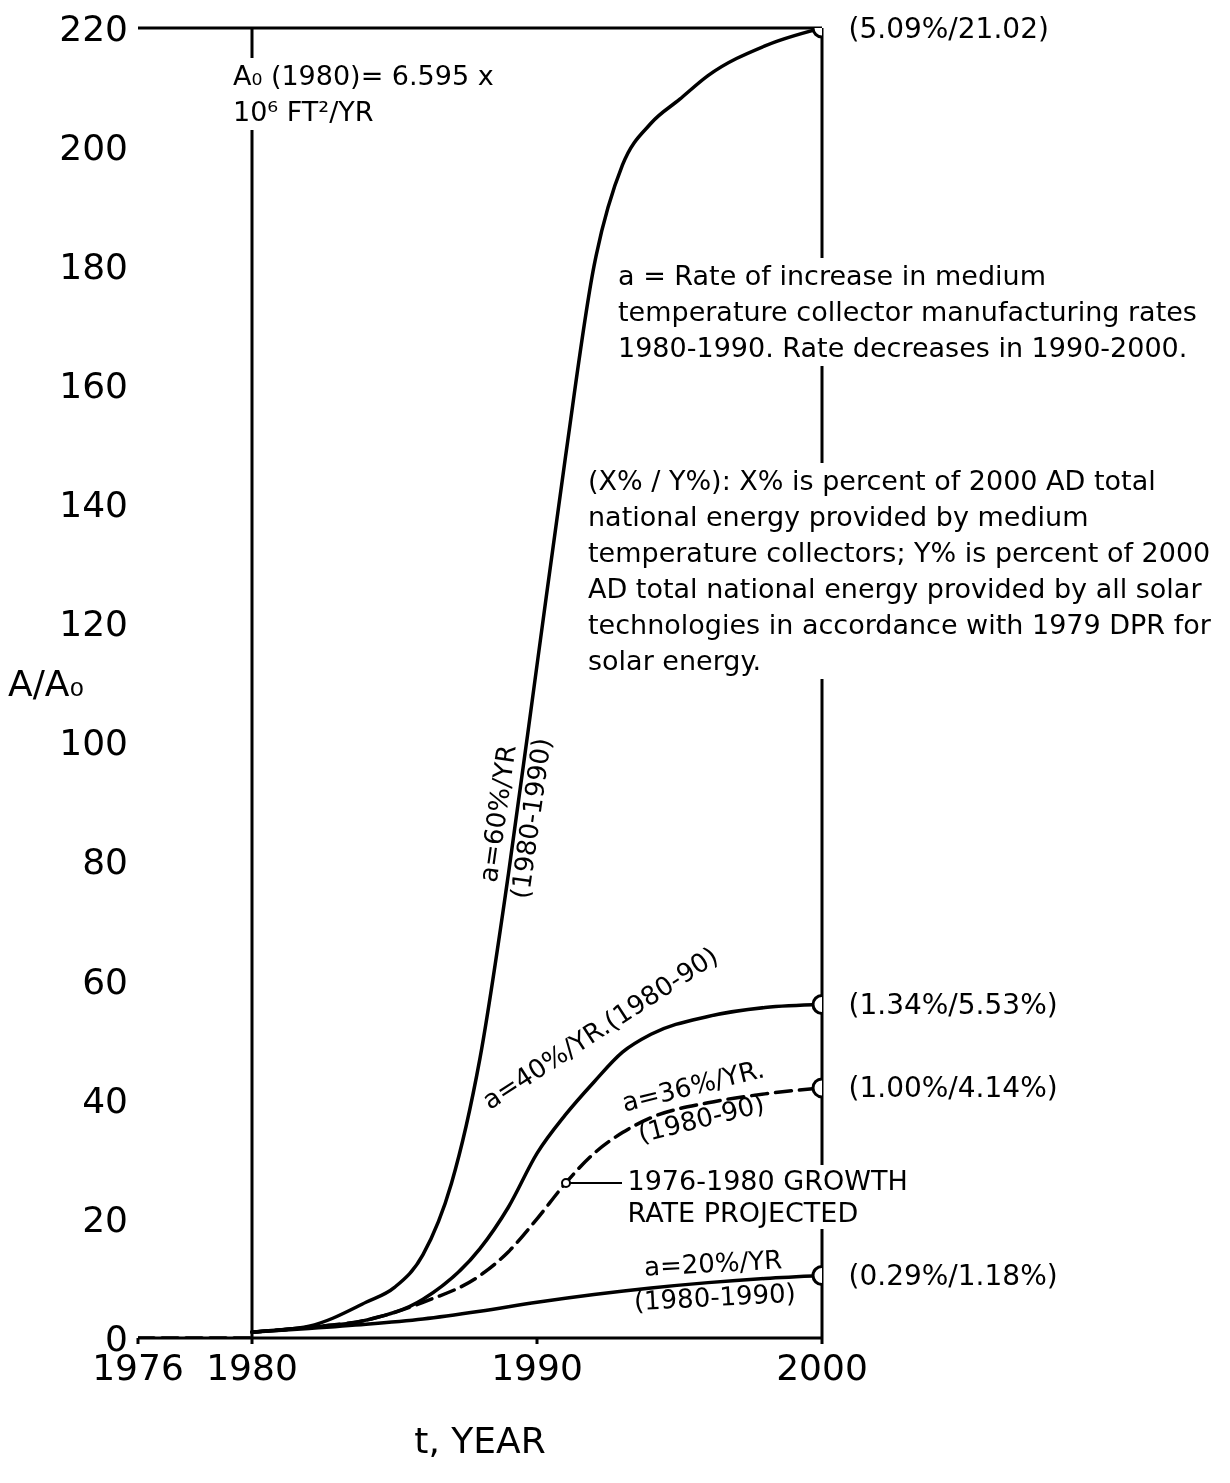 The height and width of the screenshot is (1483, 1230). Describe the element at coordinates (515, 818) in the screenshot. I see `text: a=60%/YR (1980-1990)` at that location.